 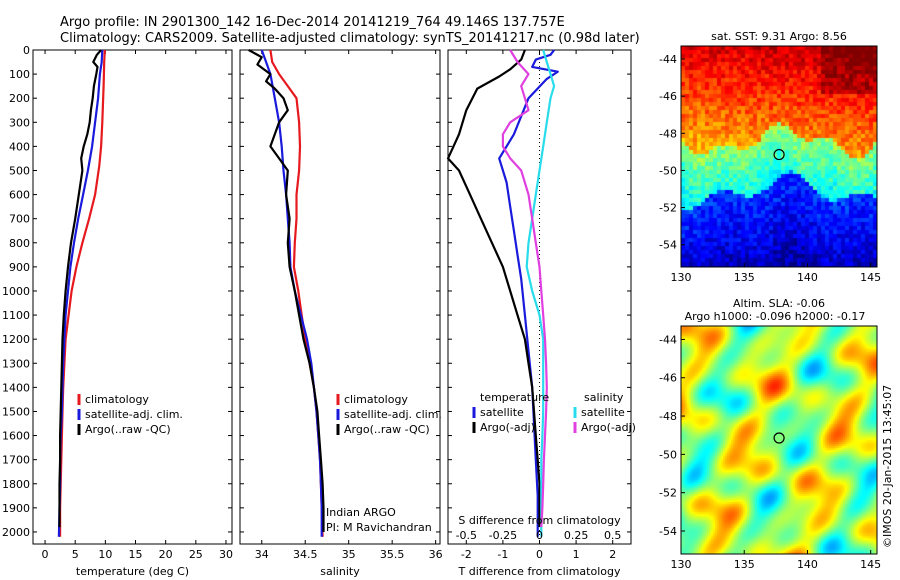 I want to click on y-tick-label: 1700, so click(x=16, y=460).